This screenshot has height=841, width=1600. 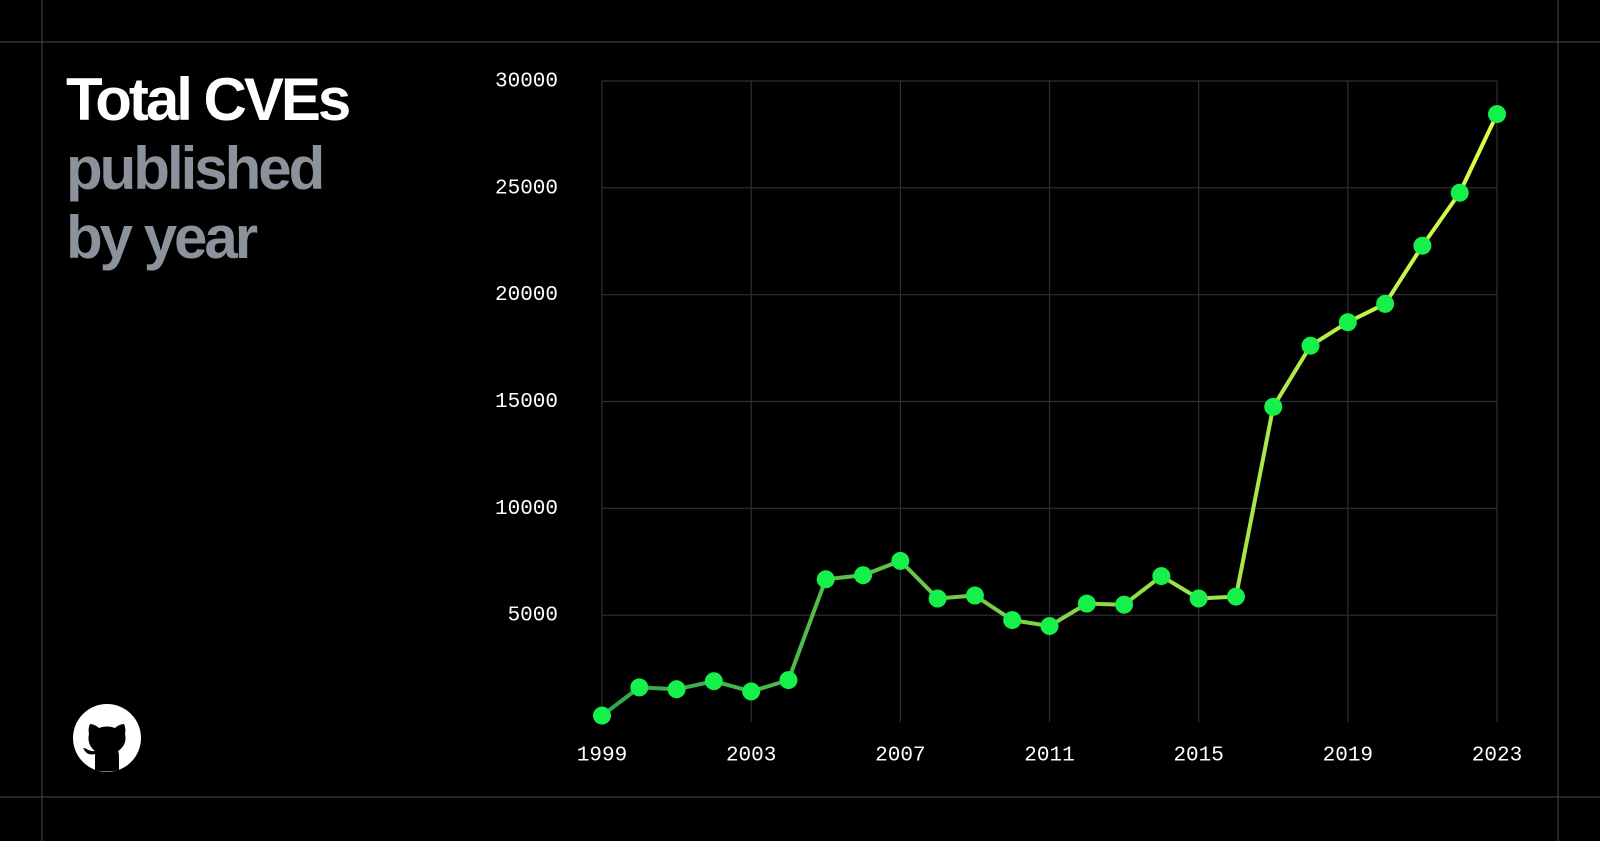 What do you see at coordinates (1348, 756) in the screenshot?
I see `x-tick-label: 2019` at bounding box center [1348, 756].